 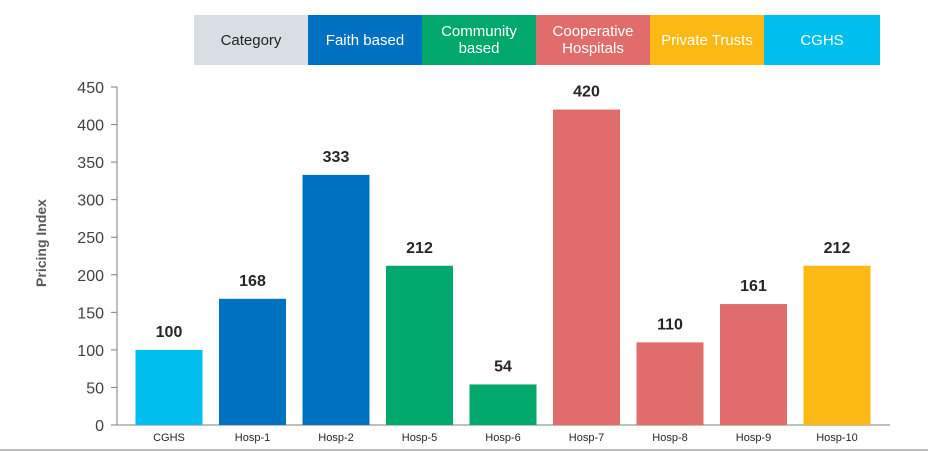 I want to click on bar-value-label: 333, so click(x=336, y=157).